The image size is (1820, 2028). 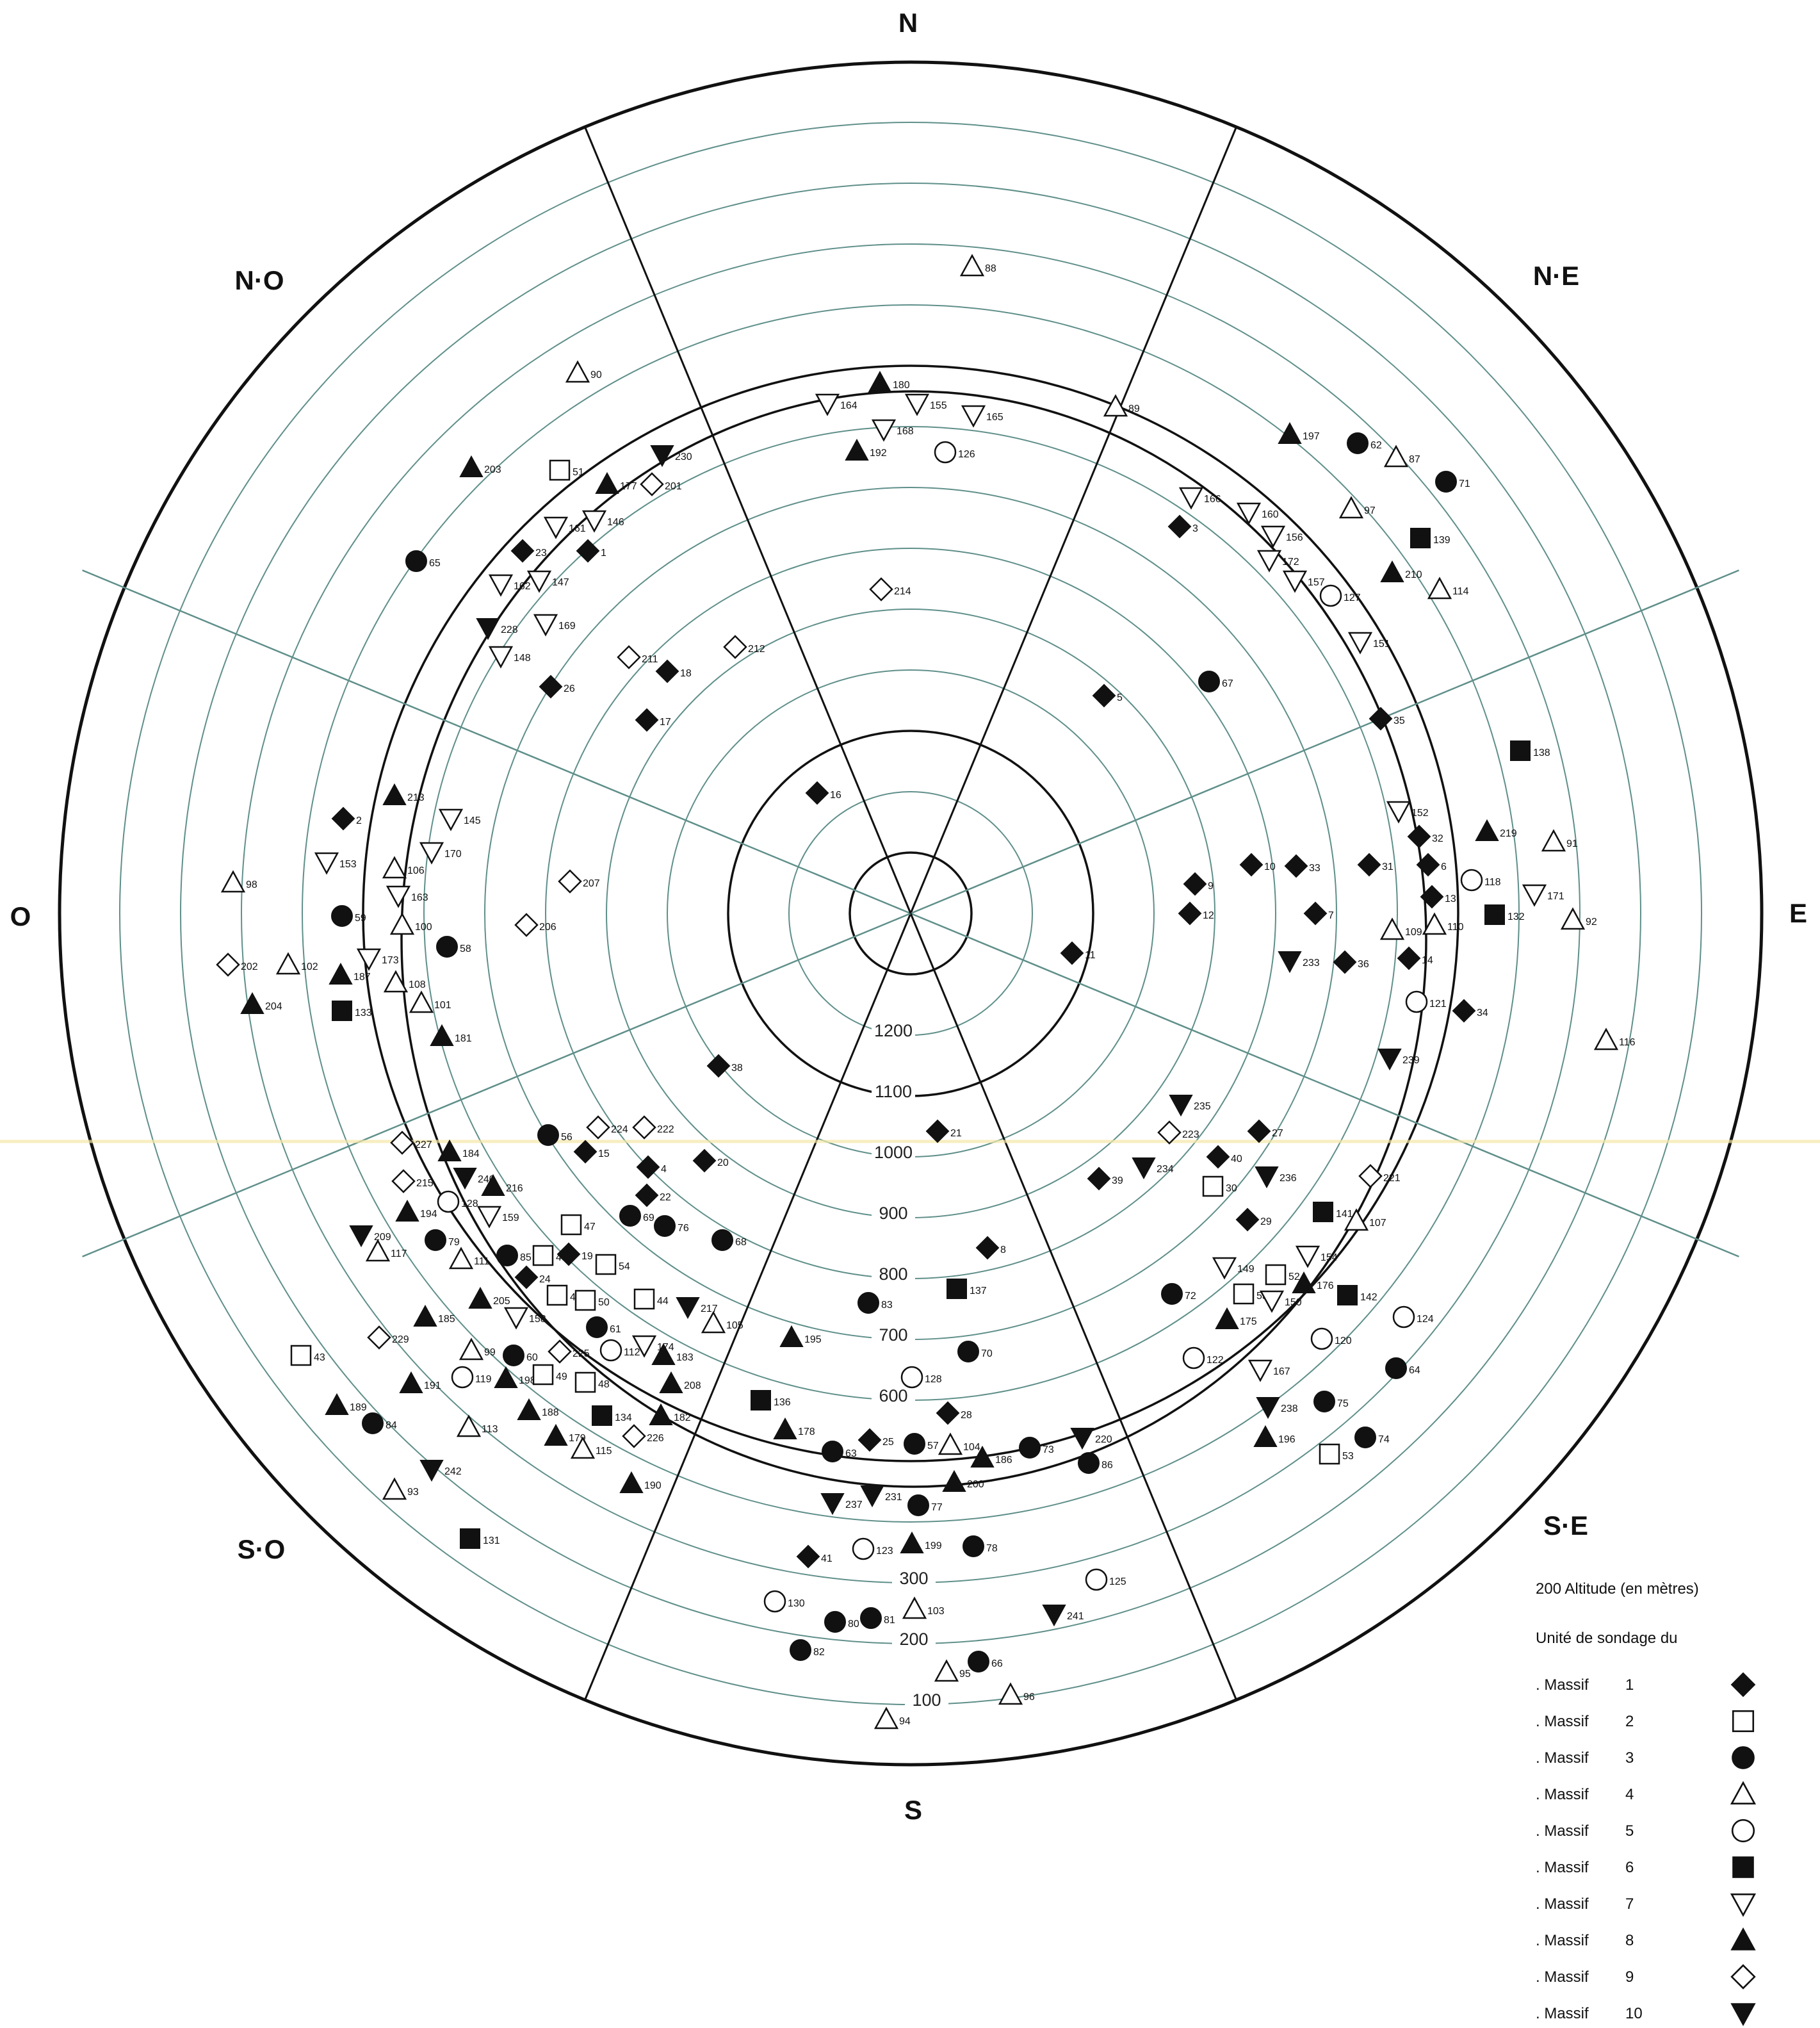 What do you see at coordinates (893, 1335) in the screenshot?
I see `altitude-label: 700` at bounding box center [893, 1335].